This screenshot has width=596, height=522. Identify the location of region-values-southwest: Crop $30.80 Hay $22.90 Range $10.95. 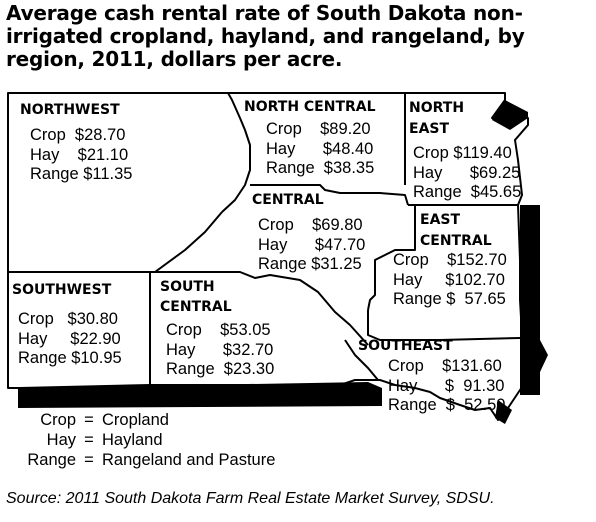
(70, 339).